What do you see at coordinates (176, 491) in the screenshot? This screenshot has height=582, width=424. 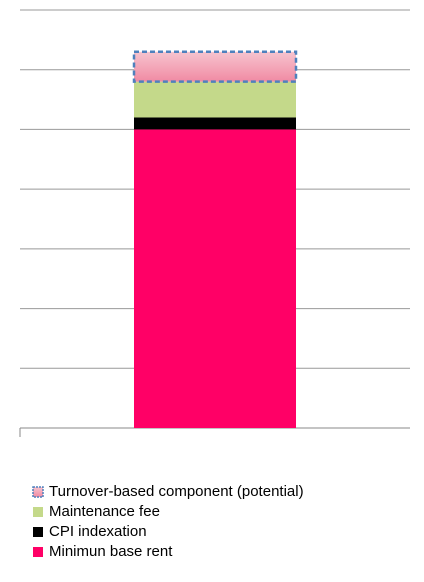 I see `legend-label: Turnover-based component (potential)` at bounding box center [176, 491].